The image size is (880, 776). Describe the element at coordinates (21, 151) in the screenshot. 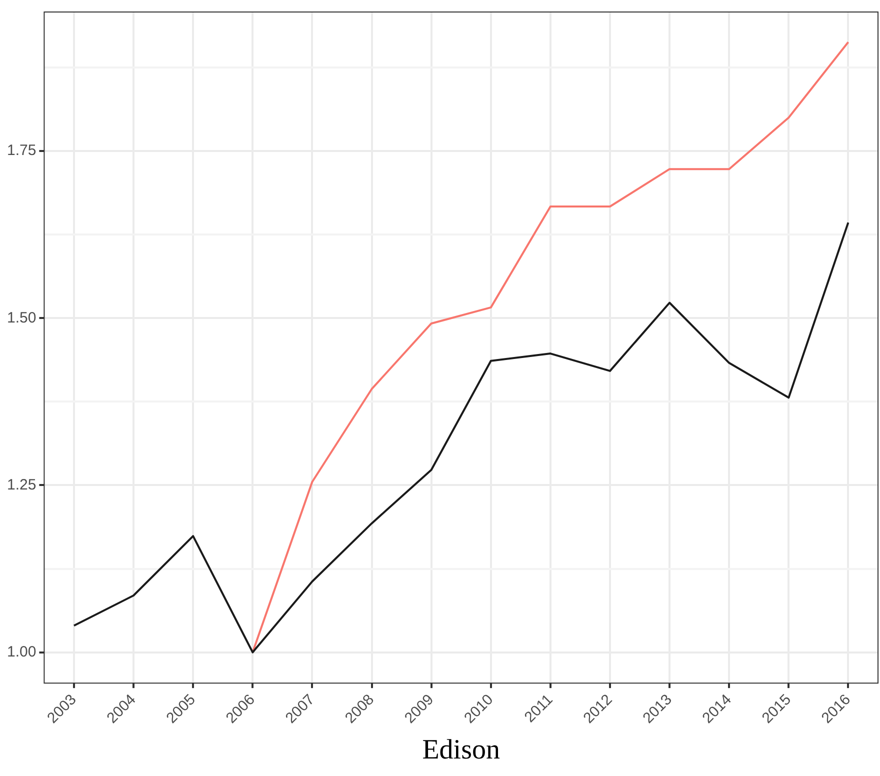

I see `y-tick-label: 1.75` at that location.